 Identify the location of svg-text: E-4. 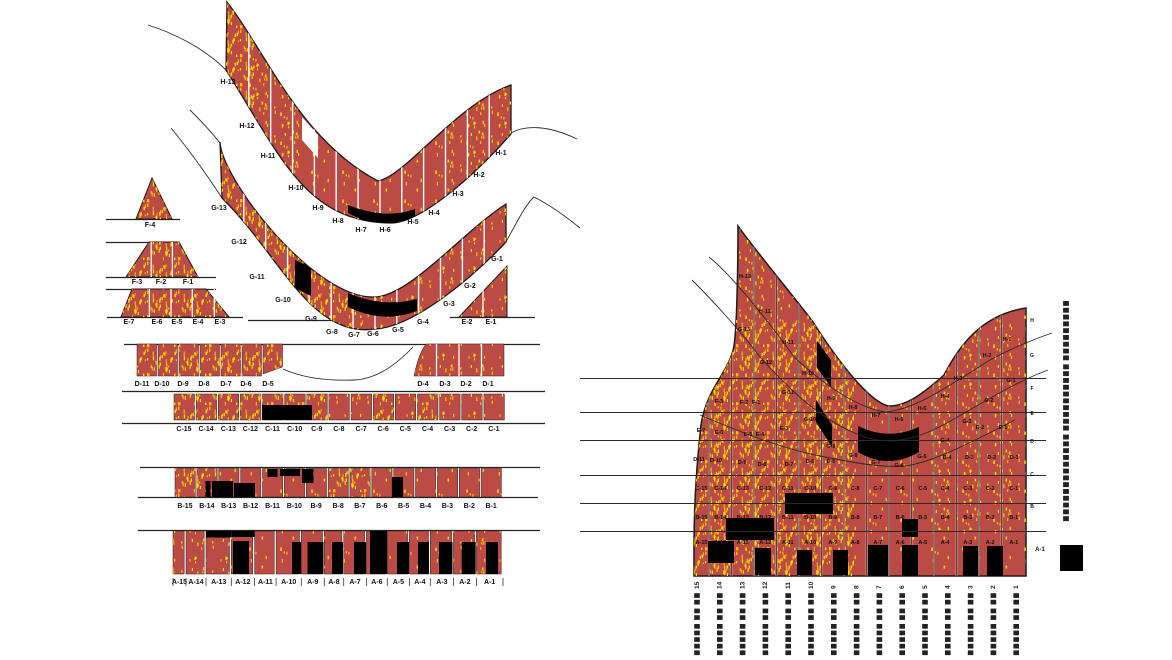
(198, 322).